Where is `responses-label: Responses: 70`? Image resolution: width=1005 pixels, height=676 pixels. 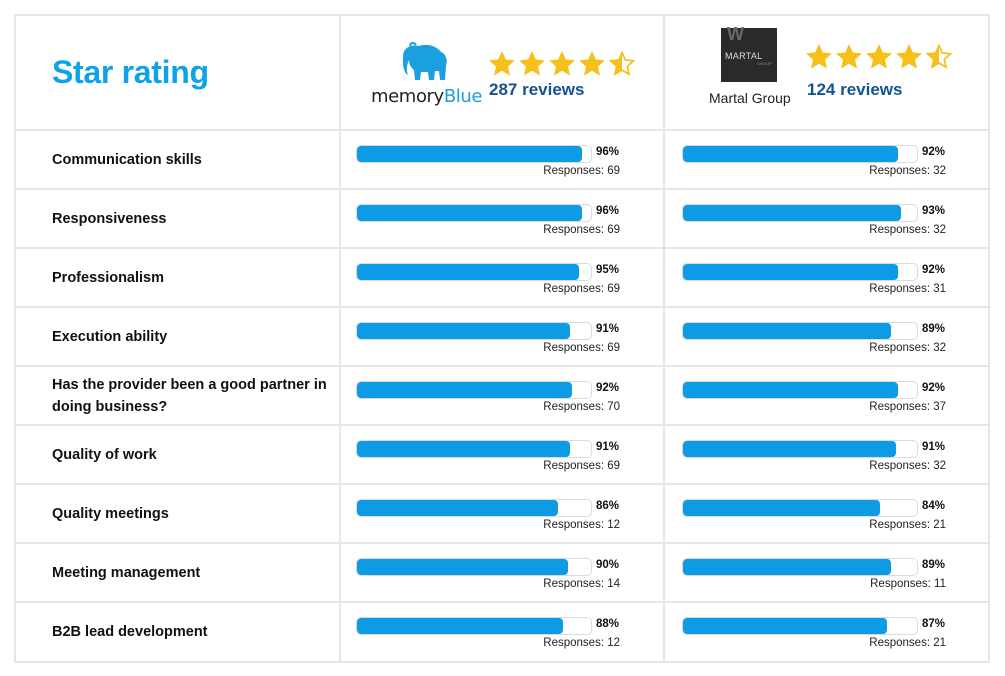 responses-label: Responses: 70 is located at coordinates (581, 407).